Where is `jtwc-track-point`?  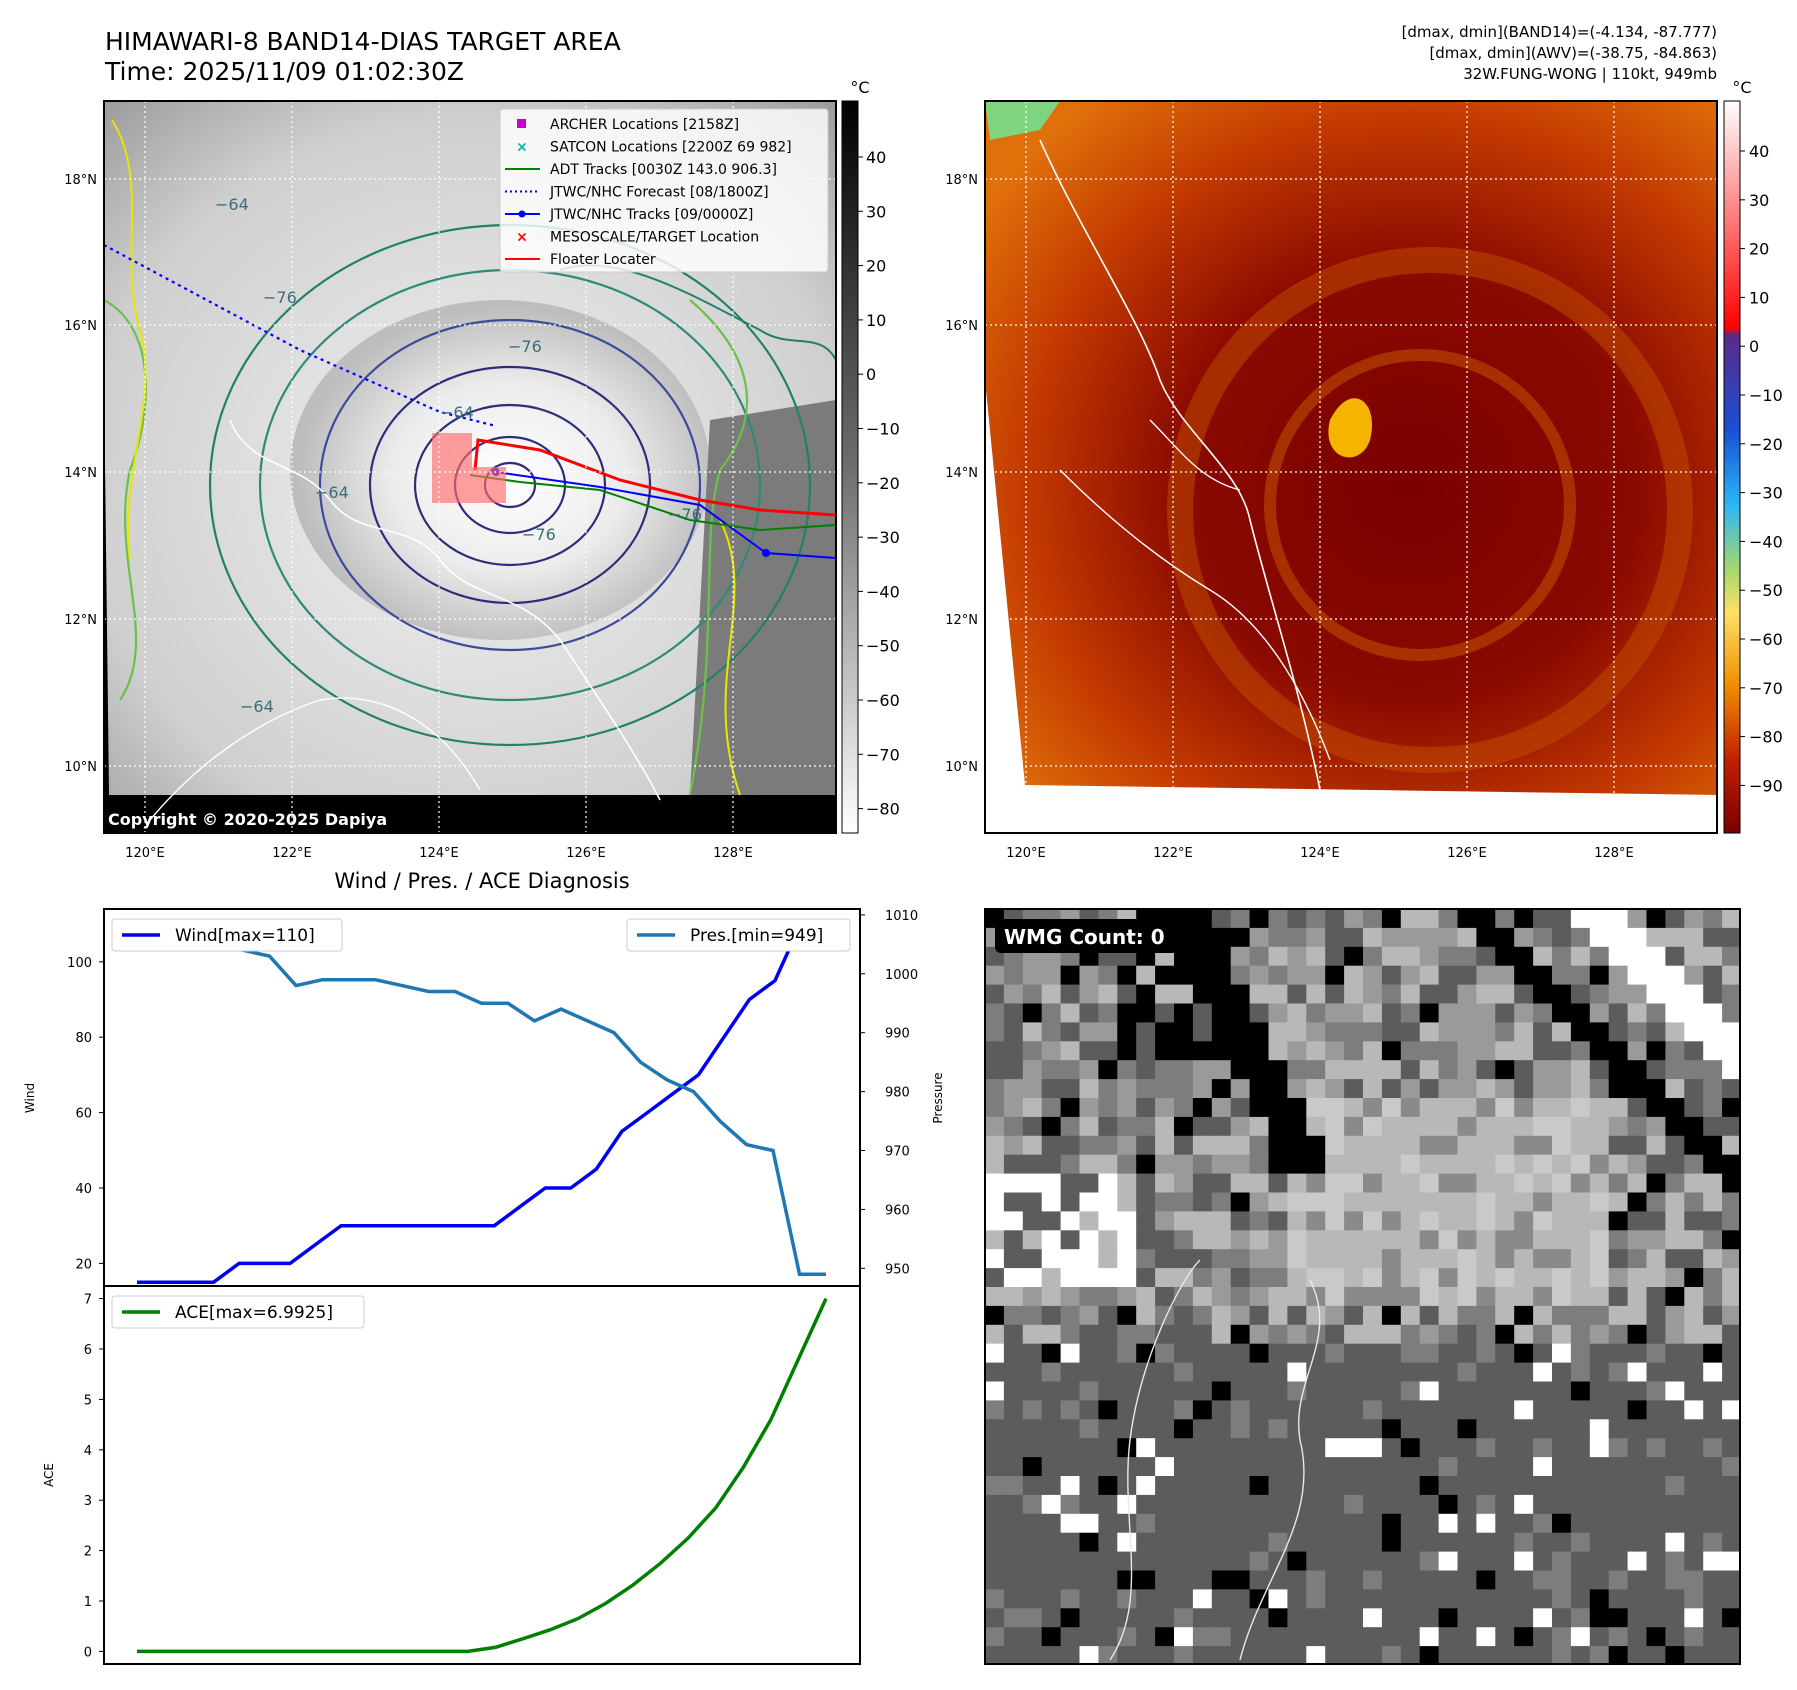 jtwc-track-point is located at coordinates (766, 553).